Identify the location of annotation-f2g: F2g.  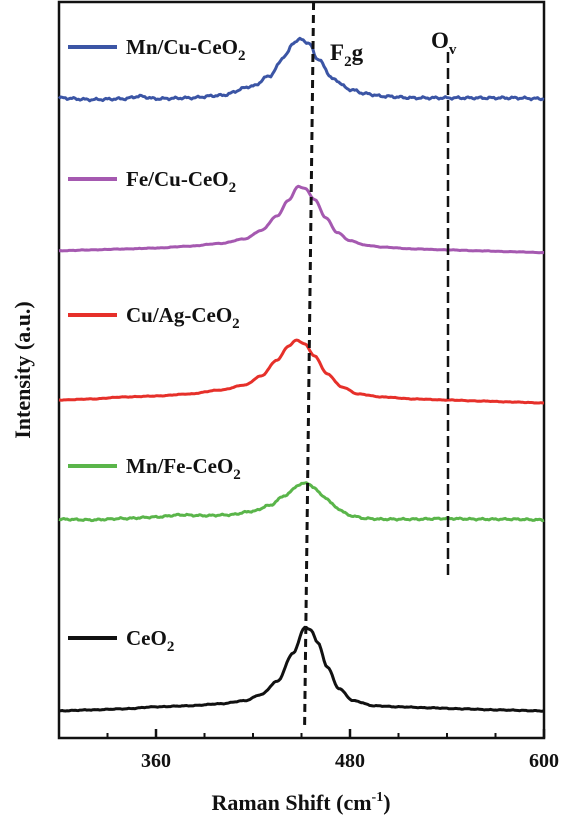
(347, 55).